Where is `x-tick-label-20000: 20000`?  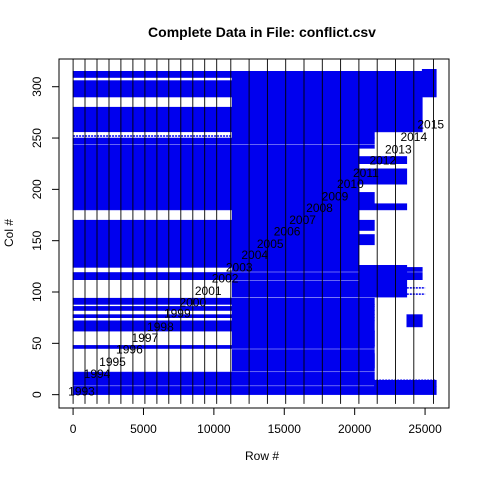
x-tick-label-20000: 20000 is located at coordinates (355, 429).